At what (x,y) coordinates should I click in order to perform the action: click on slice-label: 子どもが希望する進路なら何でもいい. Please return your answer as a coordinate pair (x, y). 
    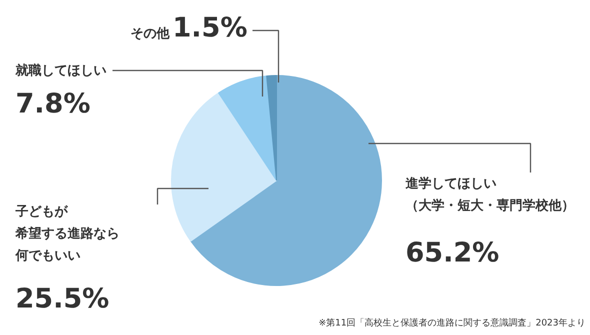
    Looking at the image, I should click on (67, 234).